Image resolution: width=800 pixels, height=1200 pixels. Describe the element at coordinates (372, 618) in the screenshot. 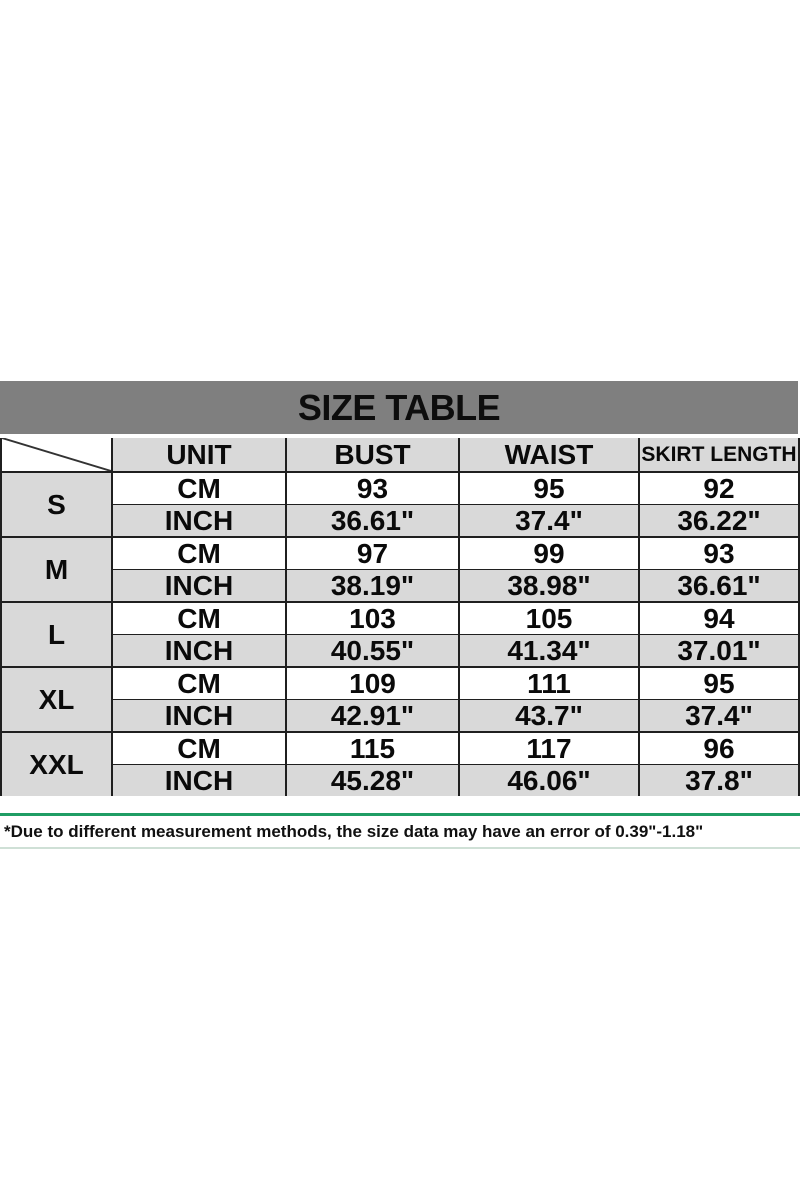

I see `l-bust-cm: 103` at that location.